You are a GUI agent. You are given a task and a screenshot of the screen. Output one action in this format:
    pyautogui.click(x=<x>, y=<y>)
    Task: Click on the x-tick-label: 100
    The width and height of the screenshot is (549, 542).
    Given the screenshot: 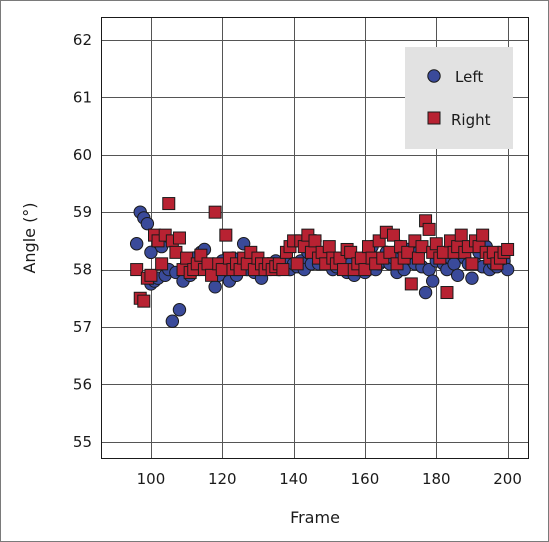 What is the action you would take?
    pyautogui.click(x=151, y=479)
    